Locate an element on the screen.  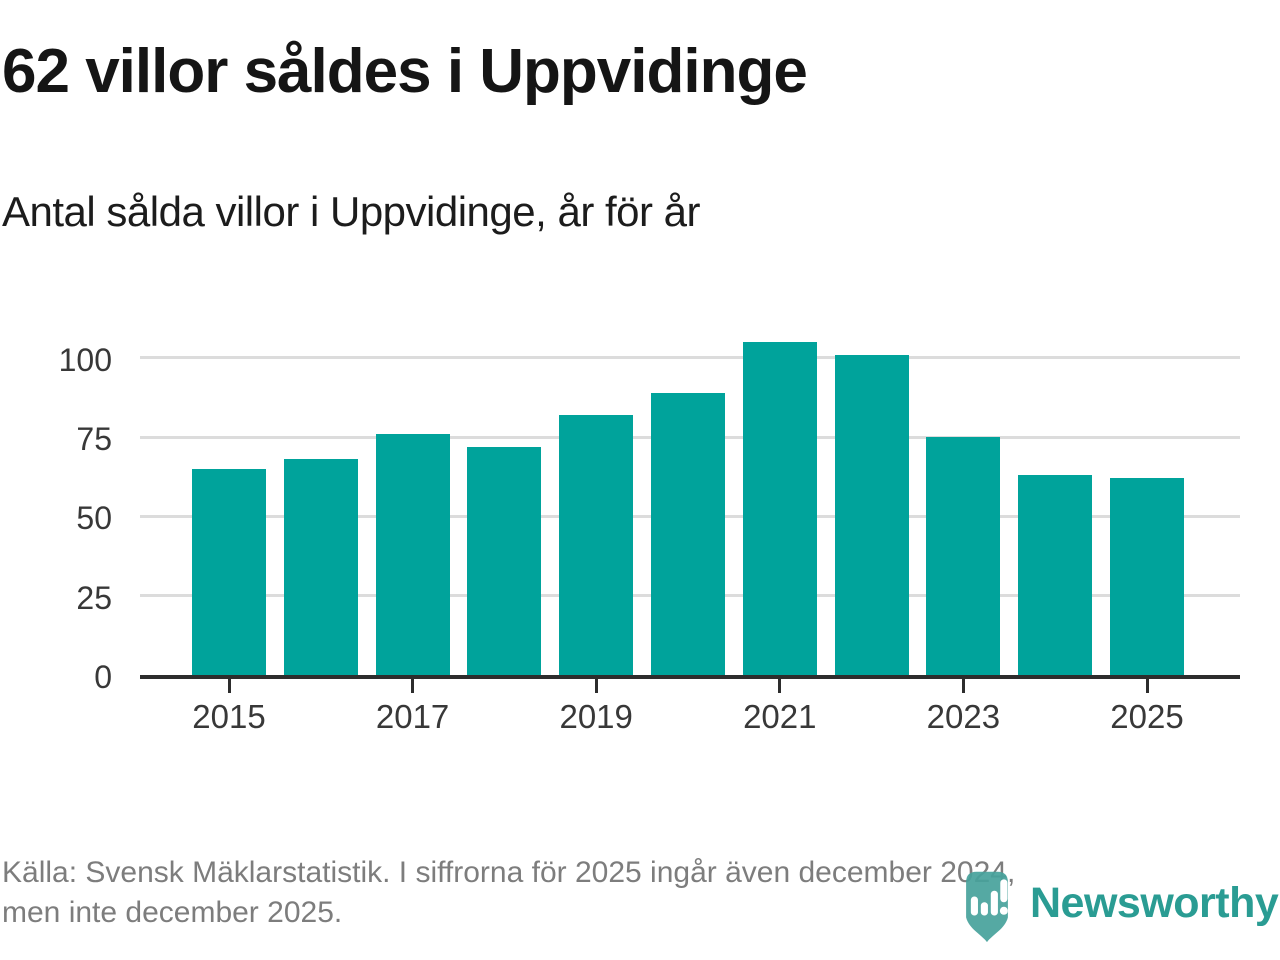
bar-2020 is located at coordinates (688, 533).